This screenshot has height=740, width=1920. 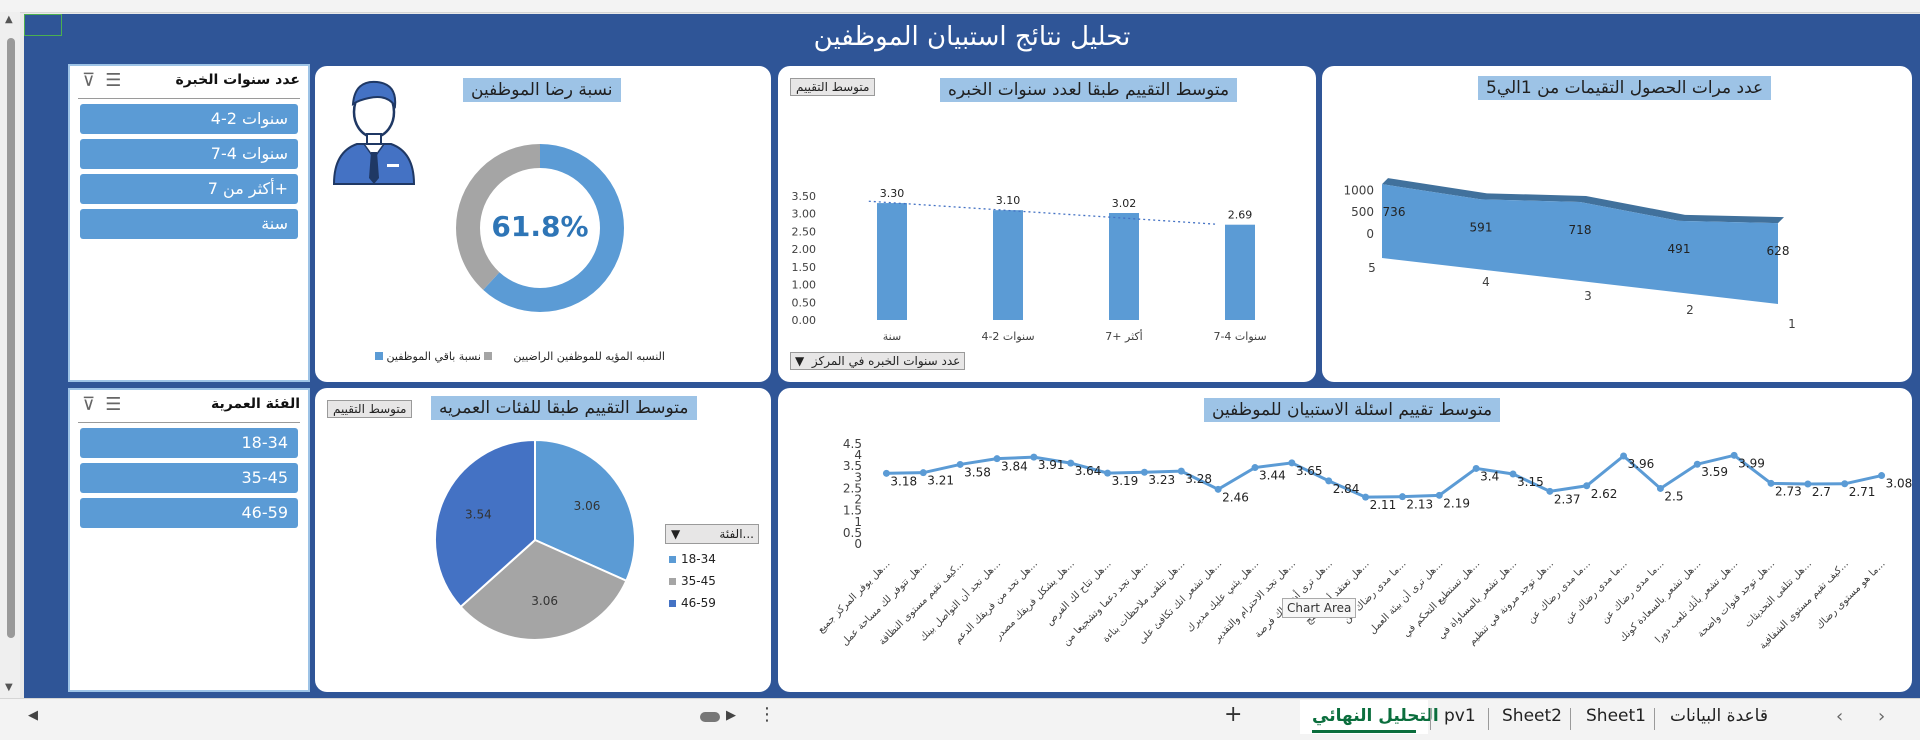 What do you see at coordinates (1346, 489) in the screenshot?
I see `line-value-label: 2.84` at bounding box center [1346, 489].